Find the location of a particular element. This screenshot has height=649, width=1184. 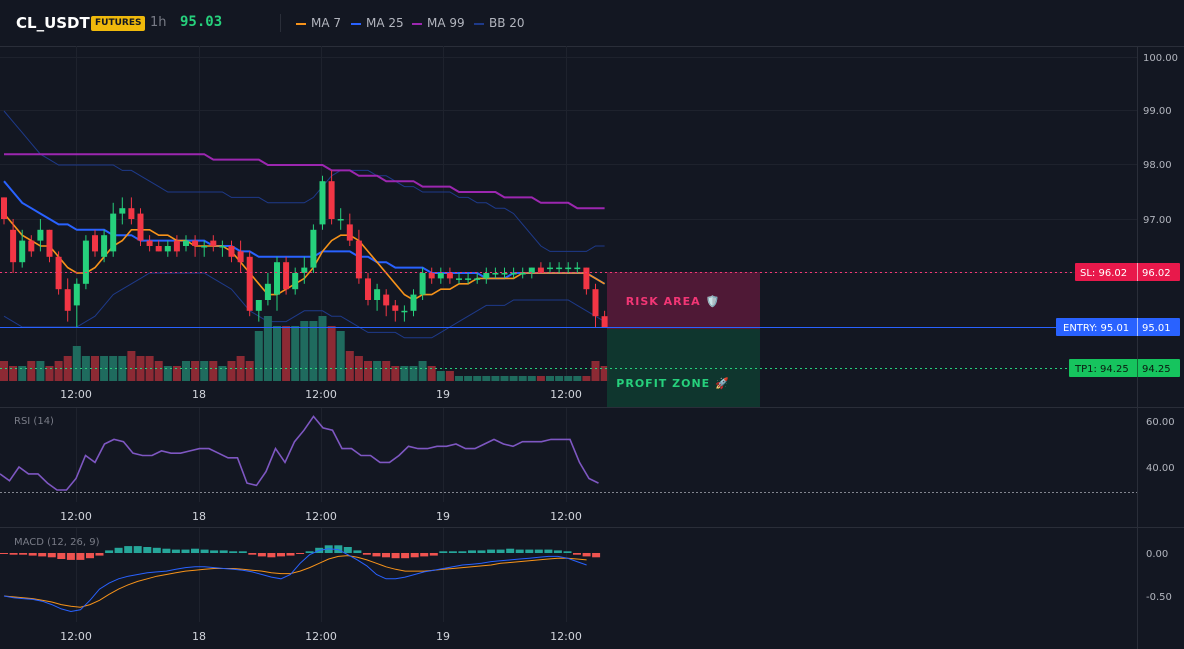

legend-bb20: BB 20 is located at coordinates (499, 23).